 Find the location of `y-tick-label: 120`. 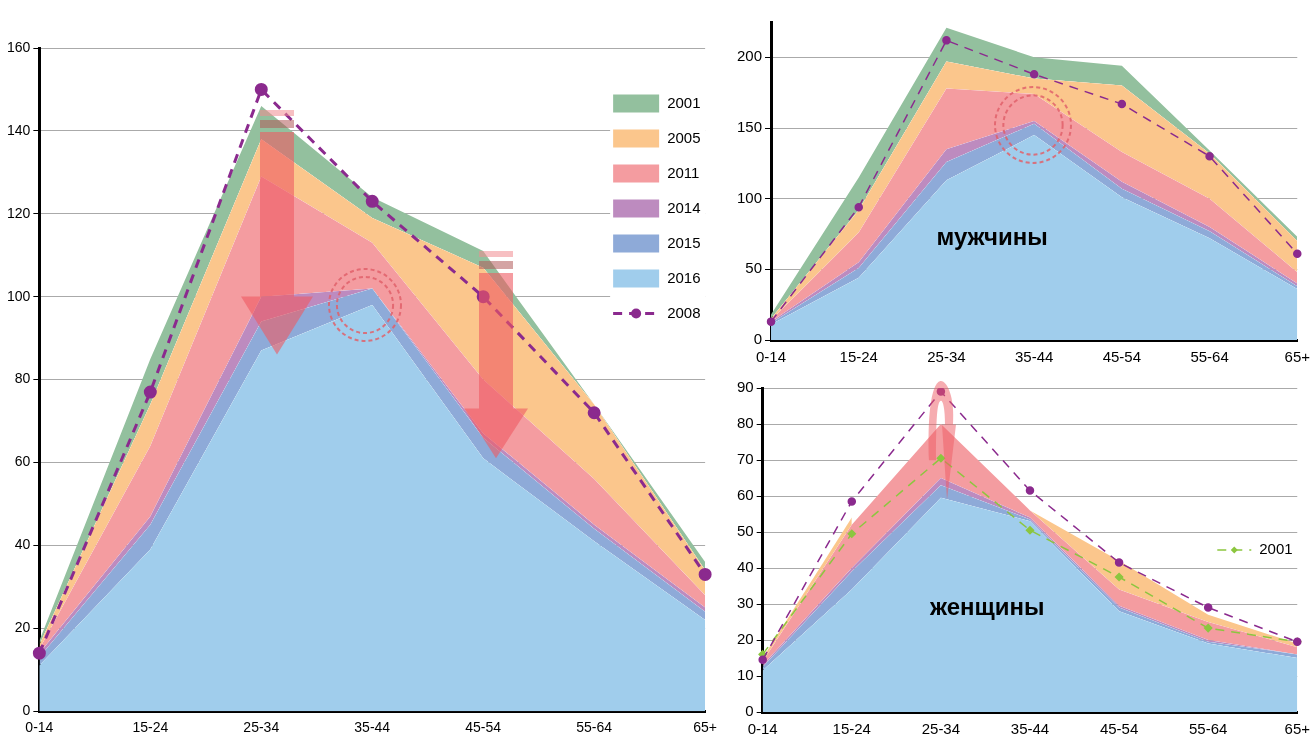

y-tick-label: 120 is located at coordinates (19, 212).